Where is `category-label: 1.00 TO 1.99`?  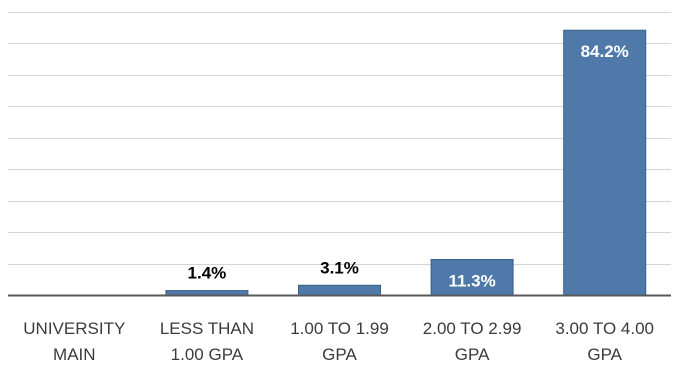
category-label: 1.00 TO 1.99 is located at coordinates (339, 328).